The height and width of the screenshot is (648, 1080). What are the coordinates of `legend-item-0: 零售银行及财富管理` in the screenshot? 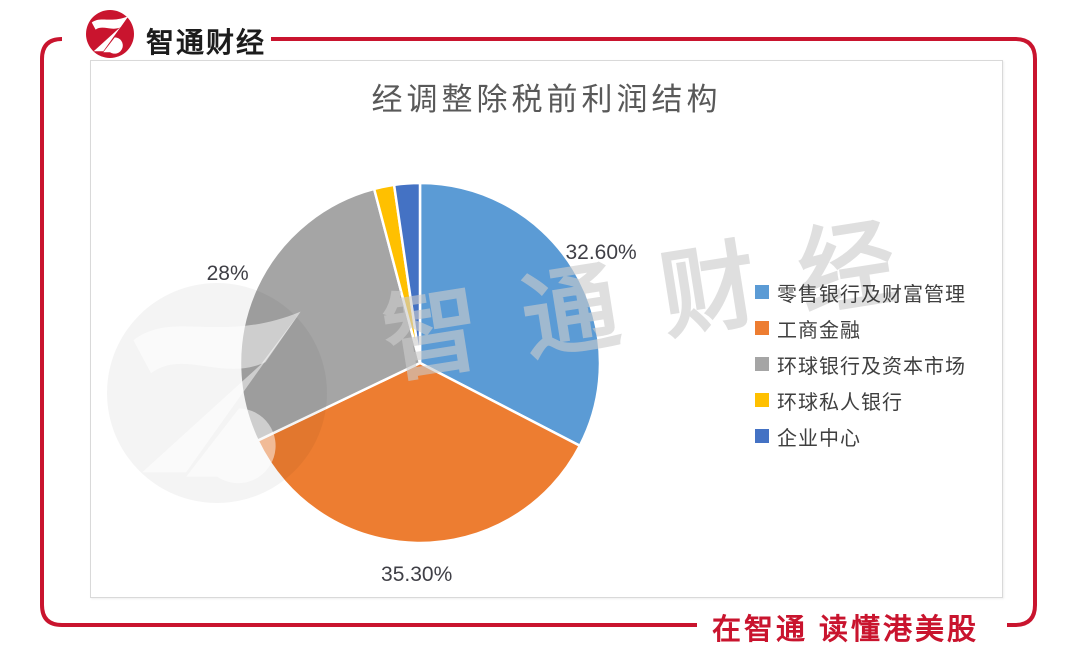 It's located at (860, 292).